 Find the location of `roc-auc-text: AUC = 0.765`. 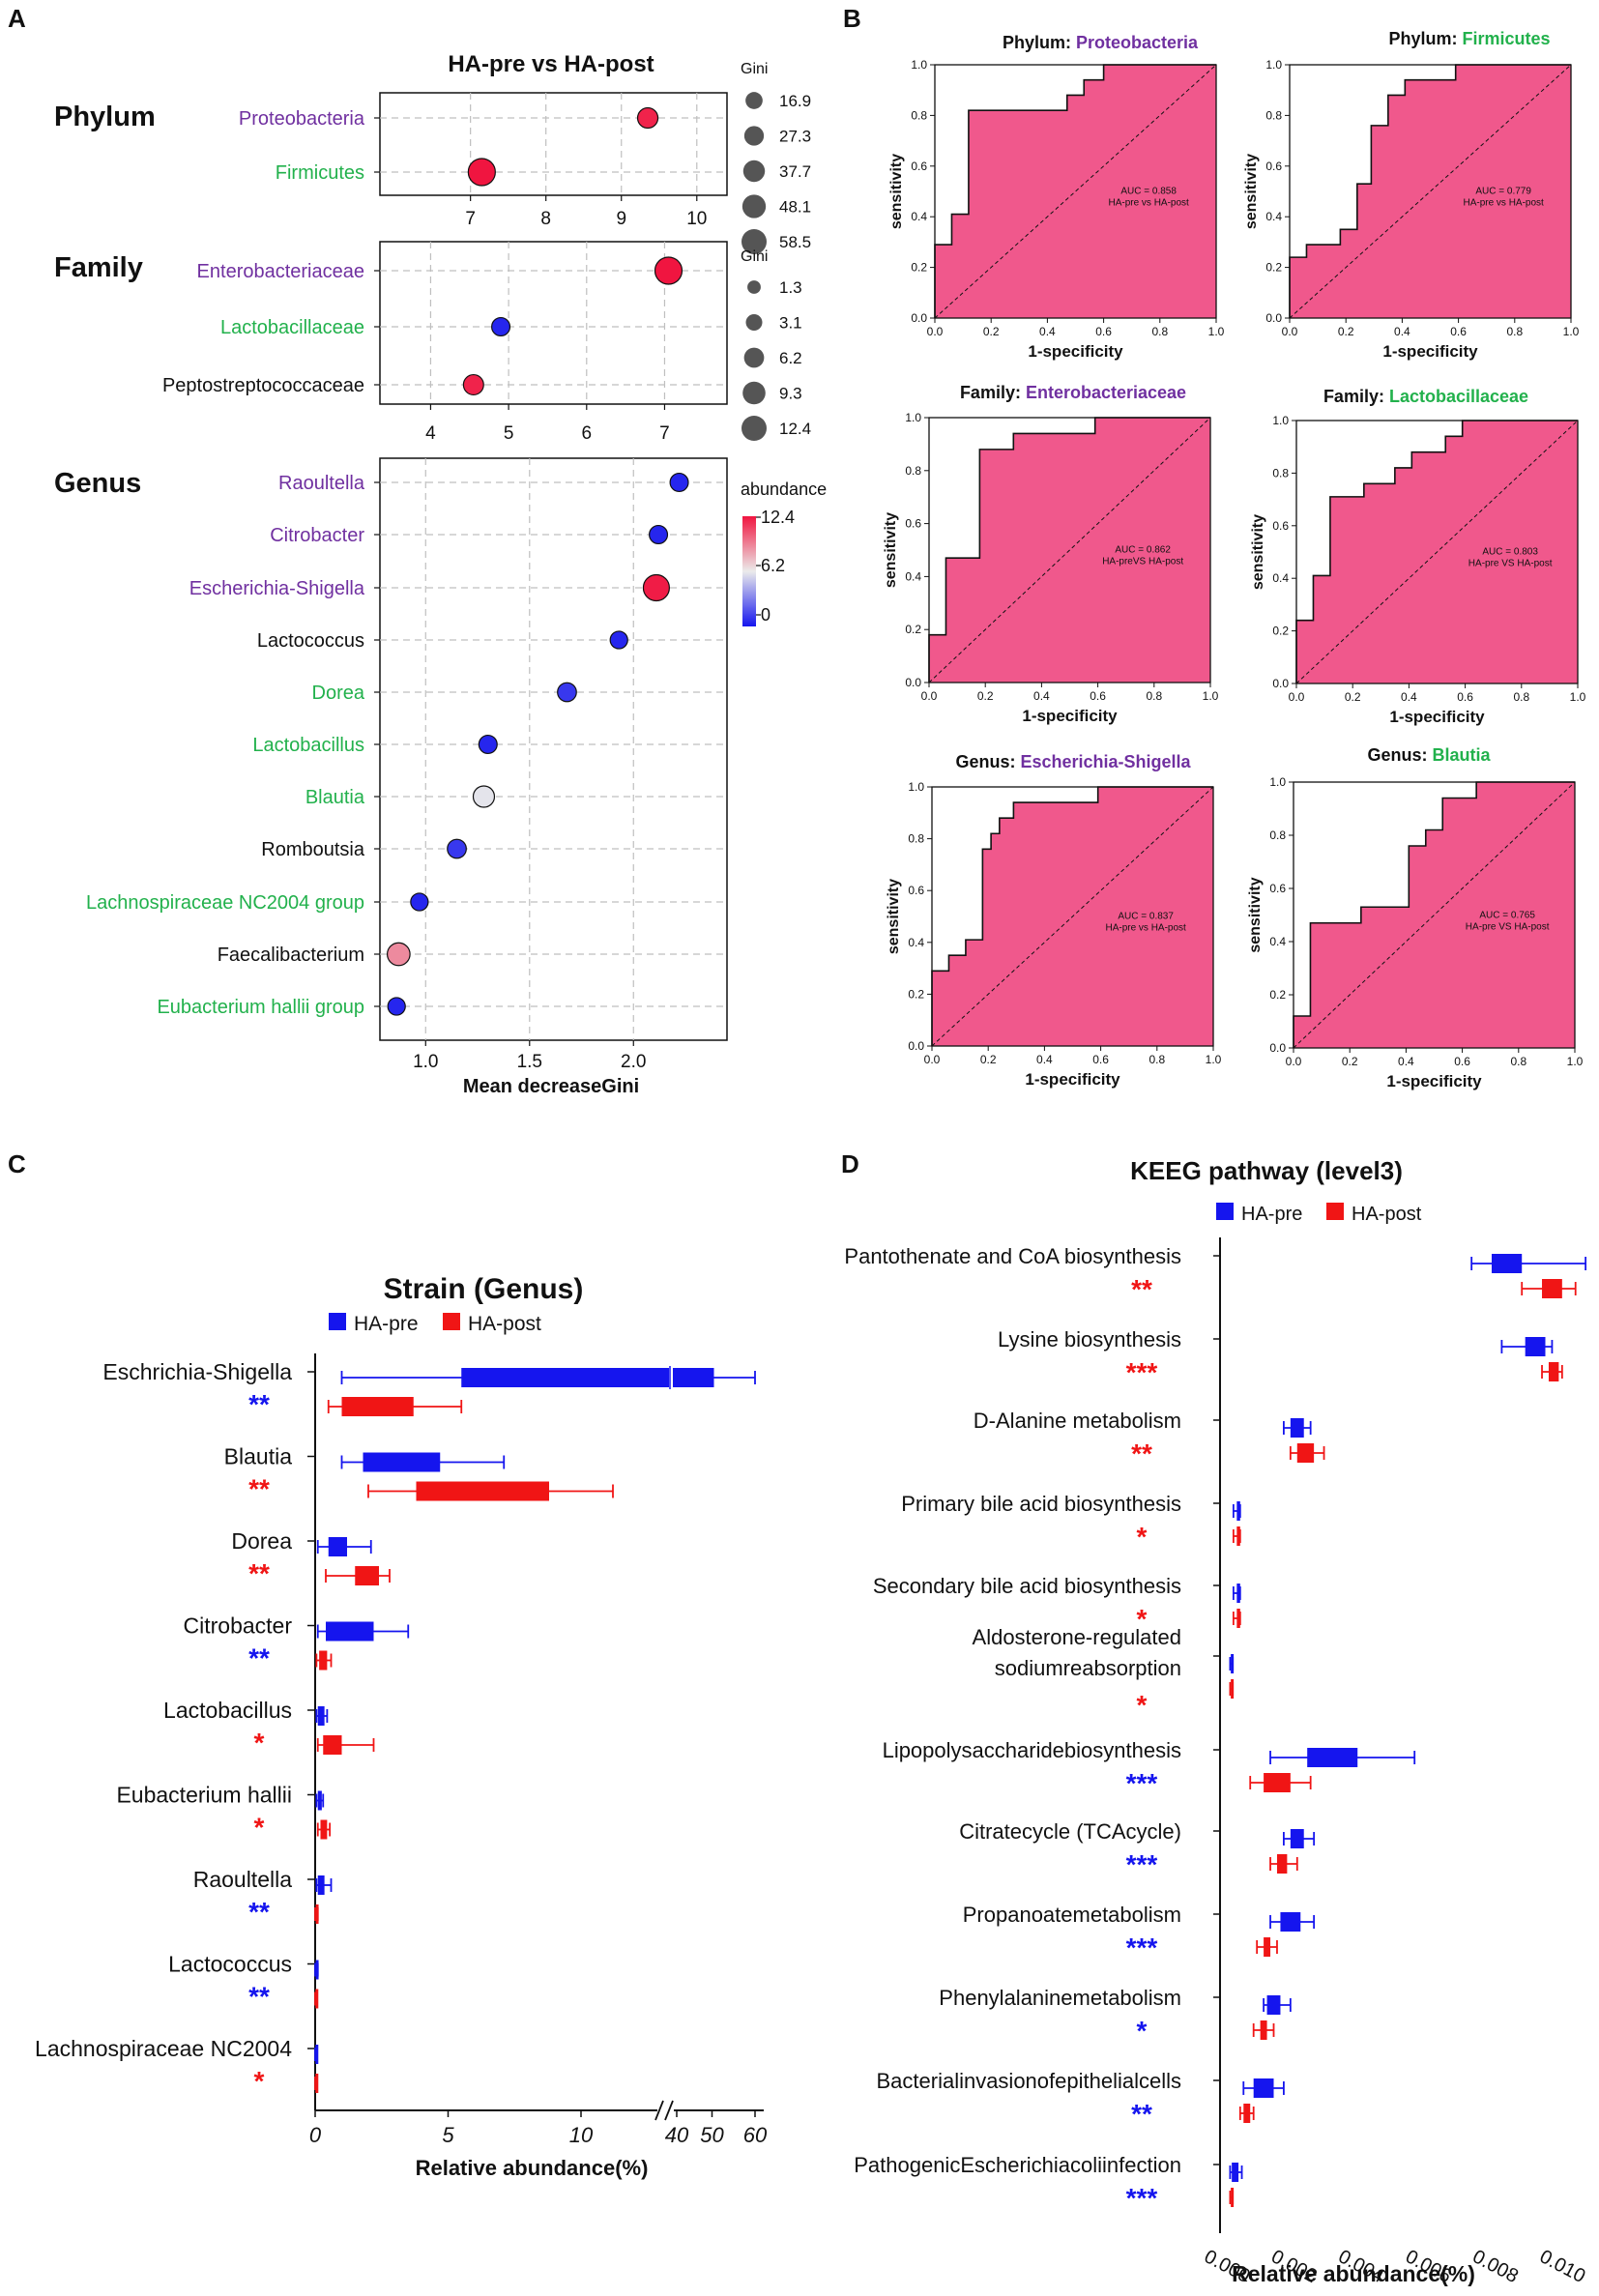

roc-auc-text: AUC = 0.765 is located at coordinates (1507, 915).